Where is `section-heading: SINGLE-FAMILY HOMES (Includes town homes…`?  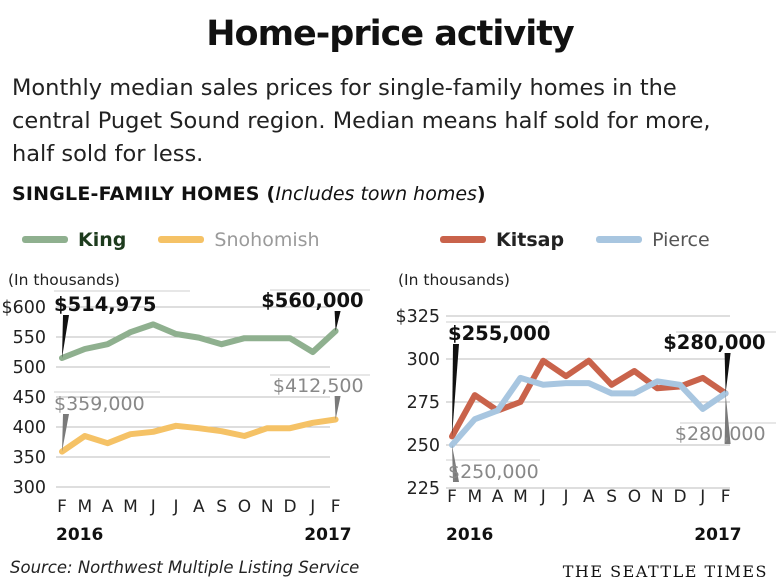 section-heading: SINGLE-FAMILY HOMES (Includes town homes… is located at coordinates (249, 194).